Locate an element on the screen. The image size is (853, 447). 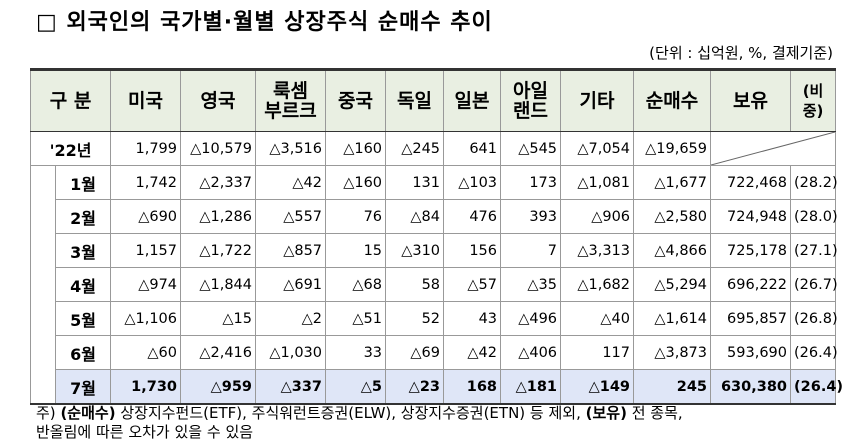
cell: △3,873 is located at coordinates (672, 352).